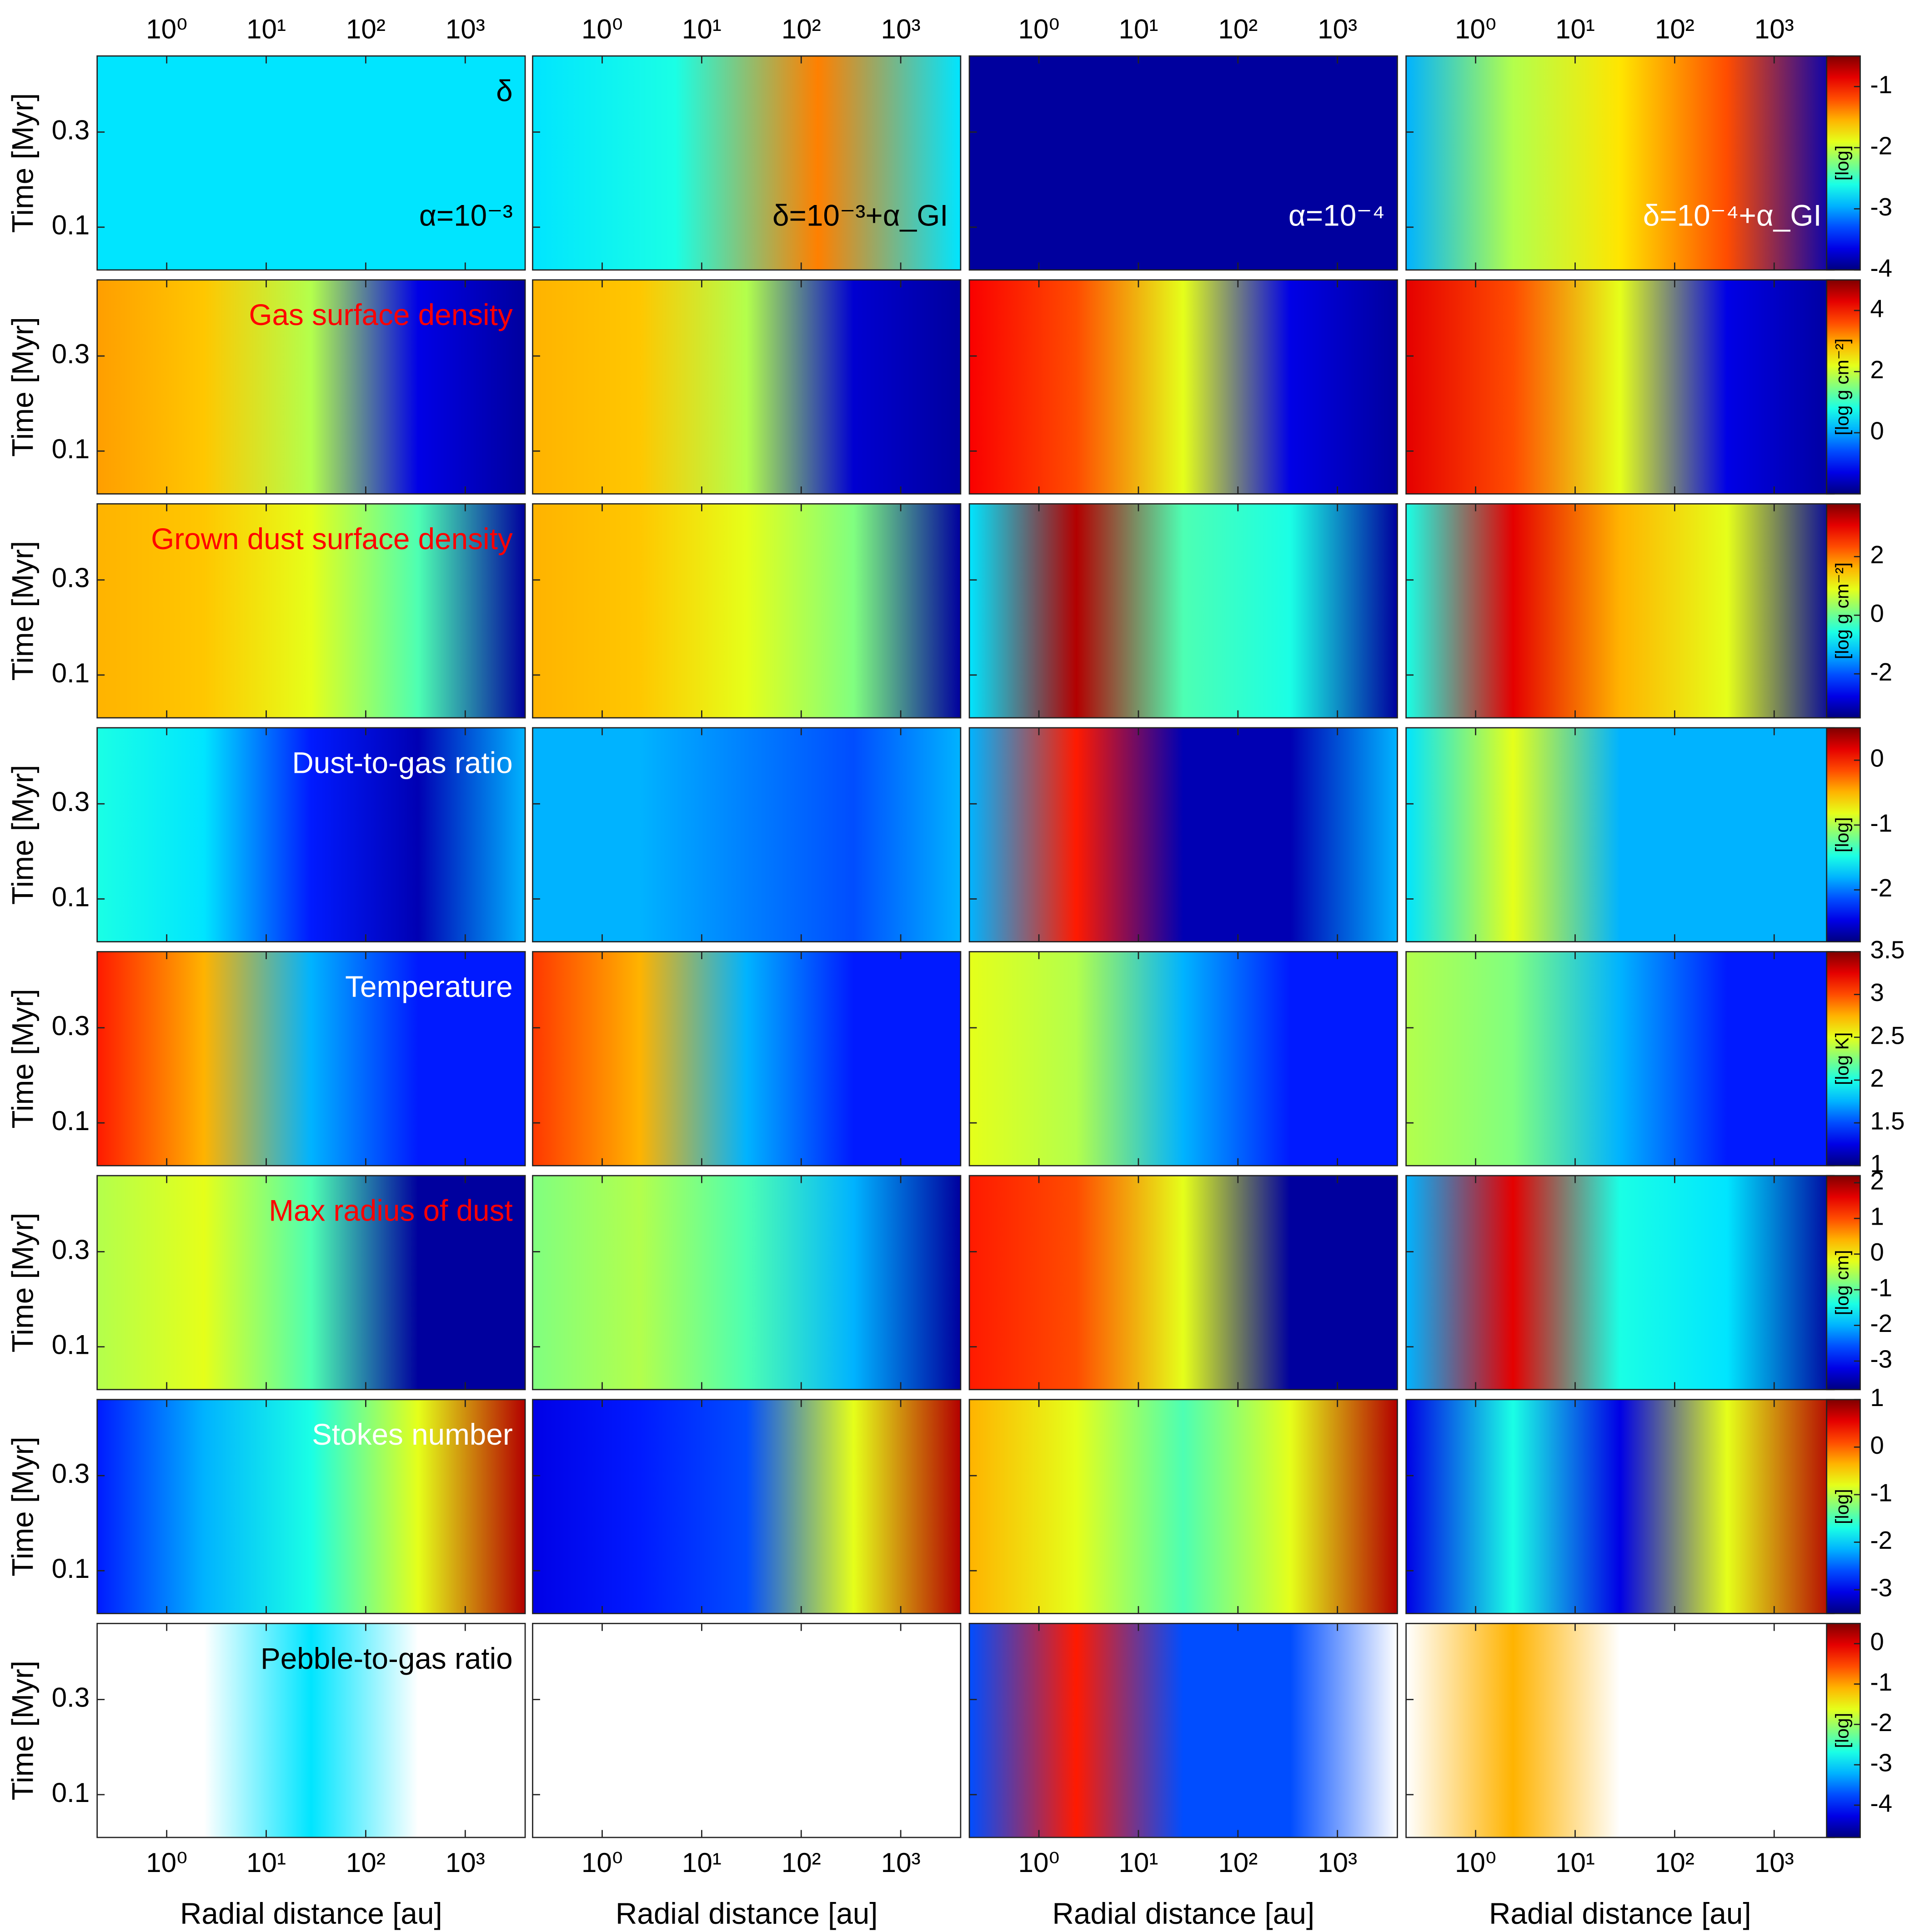  I want to click on column-label: α=10⁻³, so click(466, 215).